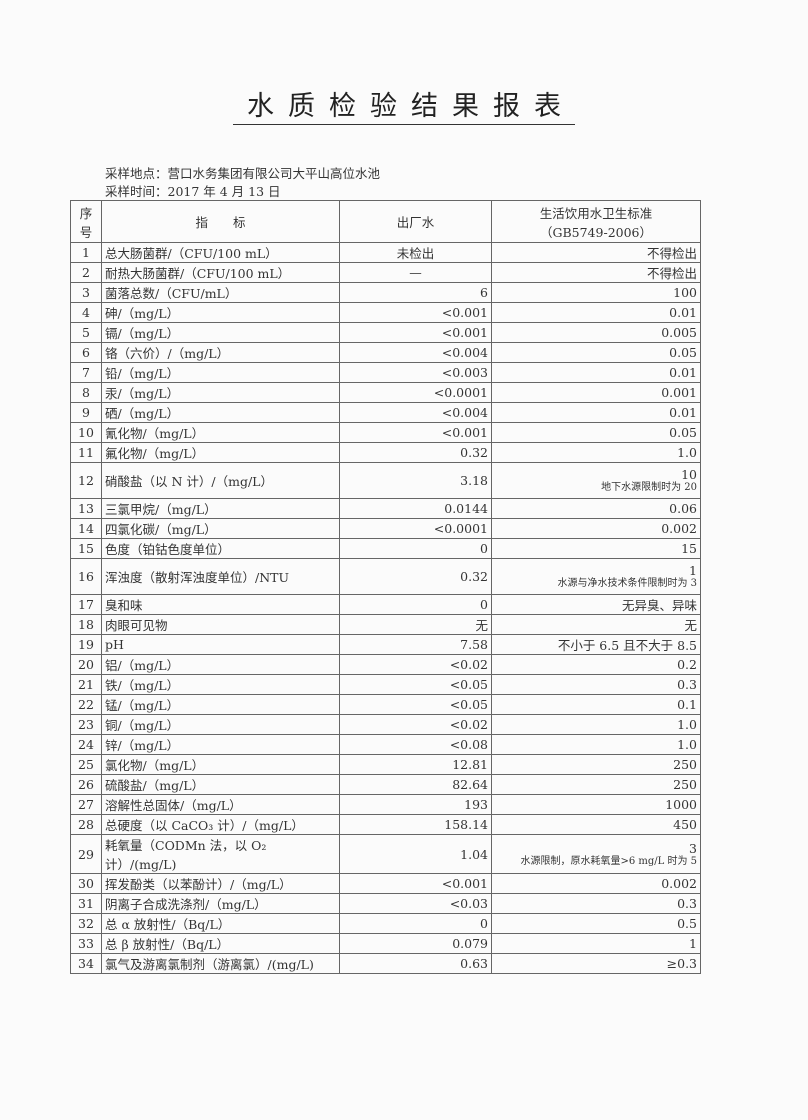  What do you see at coordinates (687, 704) in the screenshot?
I see `standard-value: 0.1` at bounding box center [687, 704].